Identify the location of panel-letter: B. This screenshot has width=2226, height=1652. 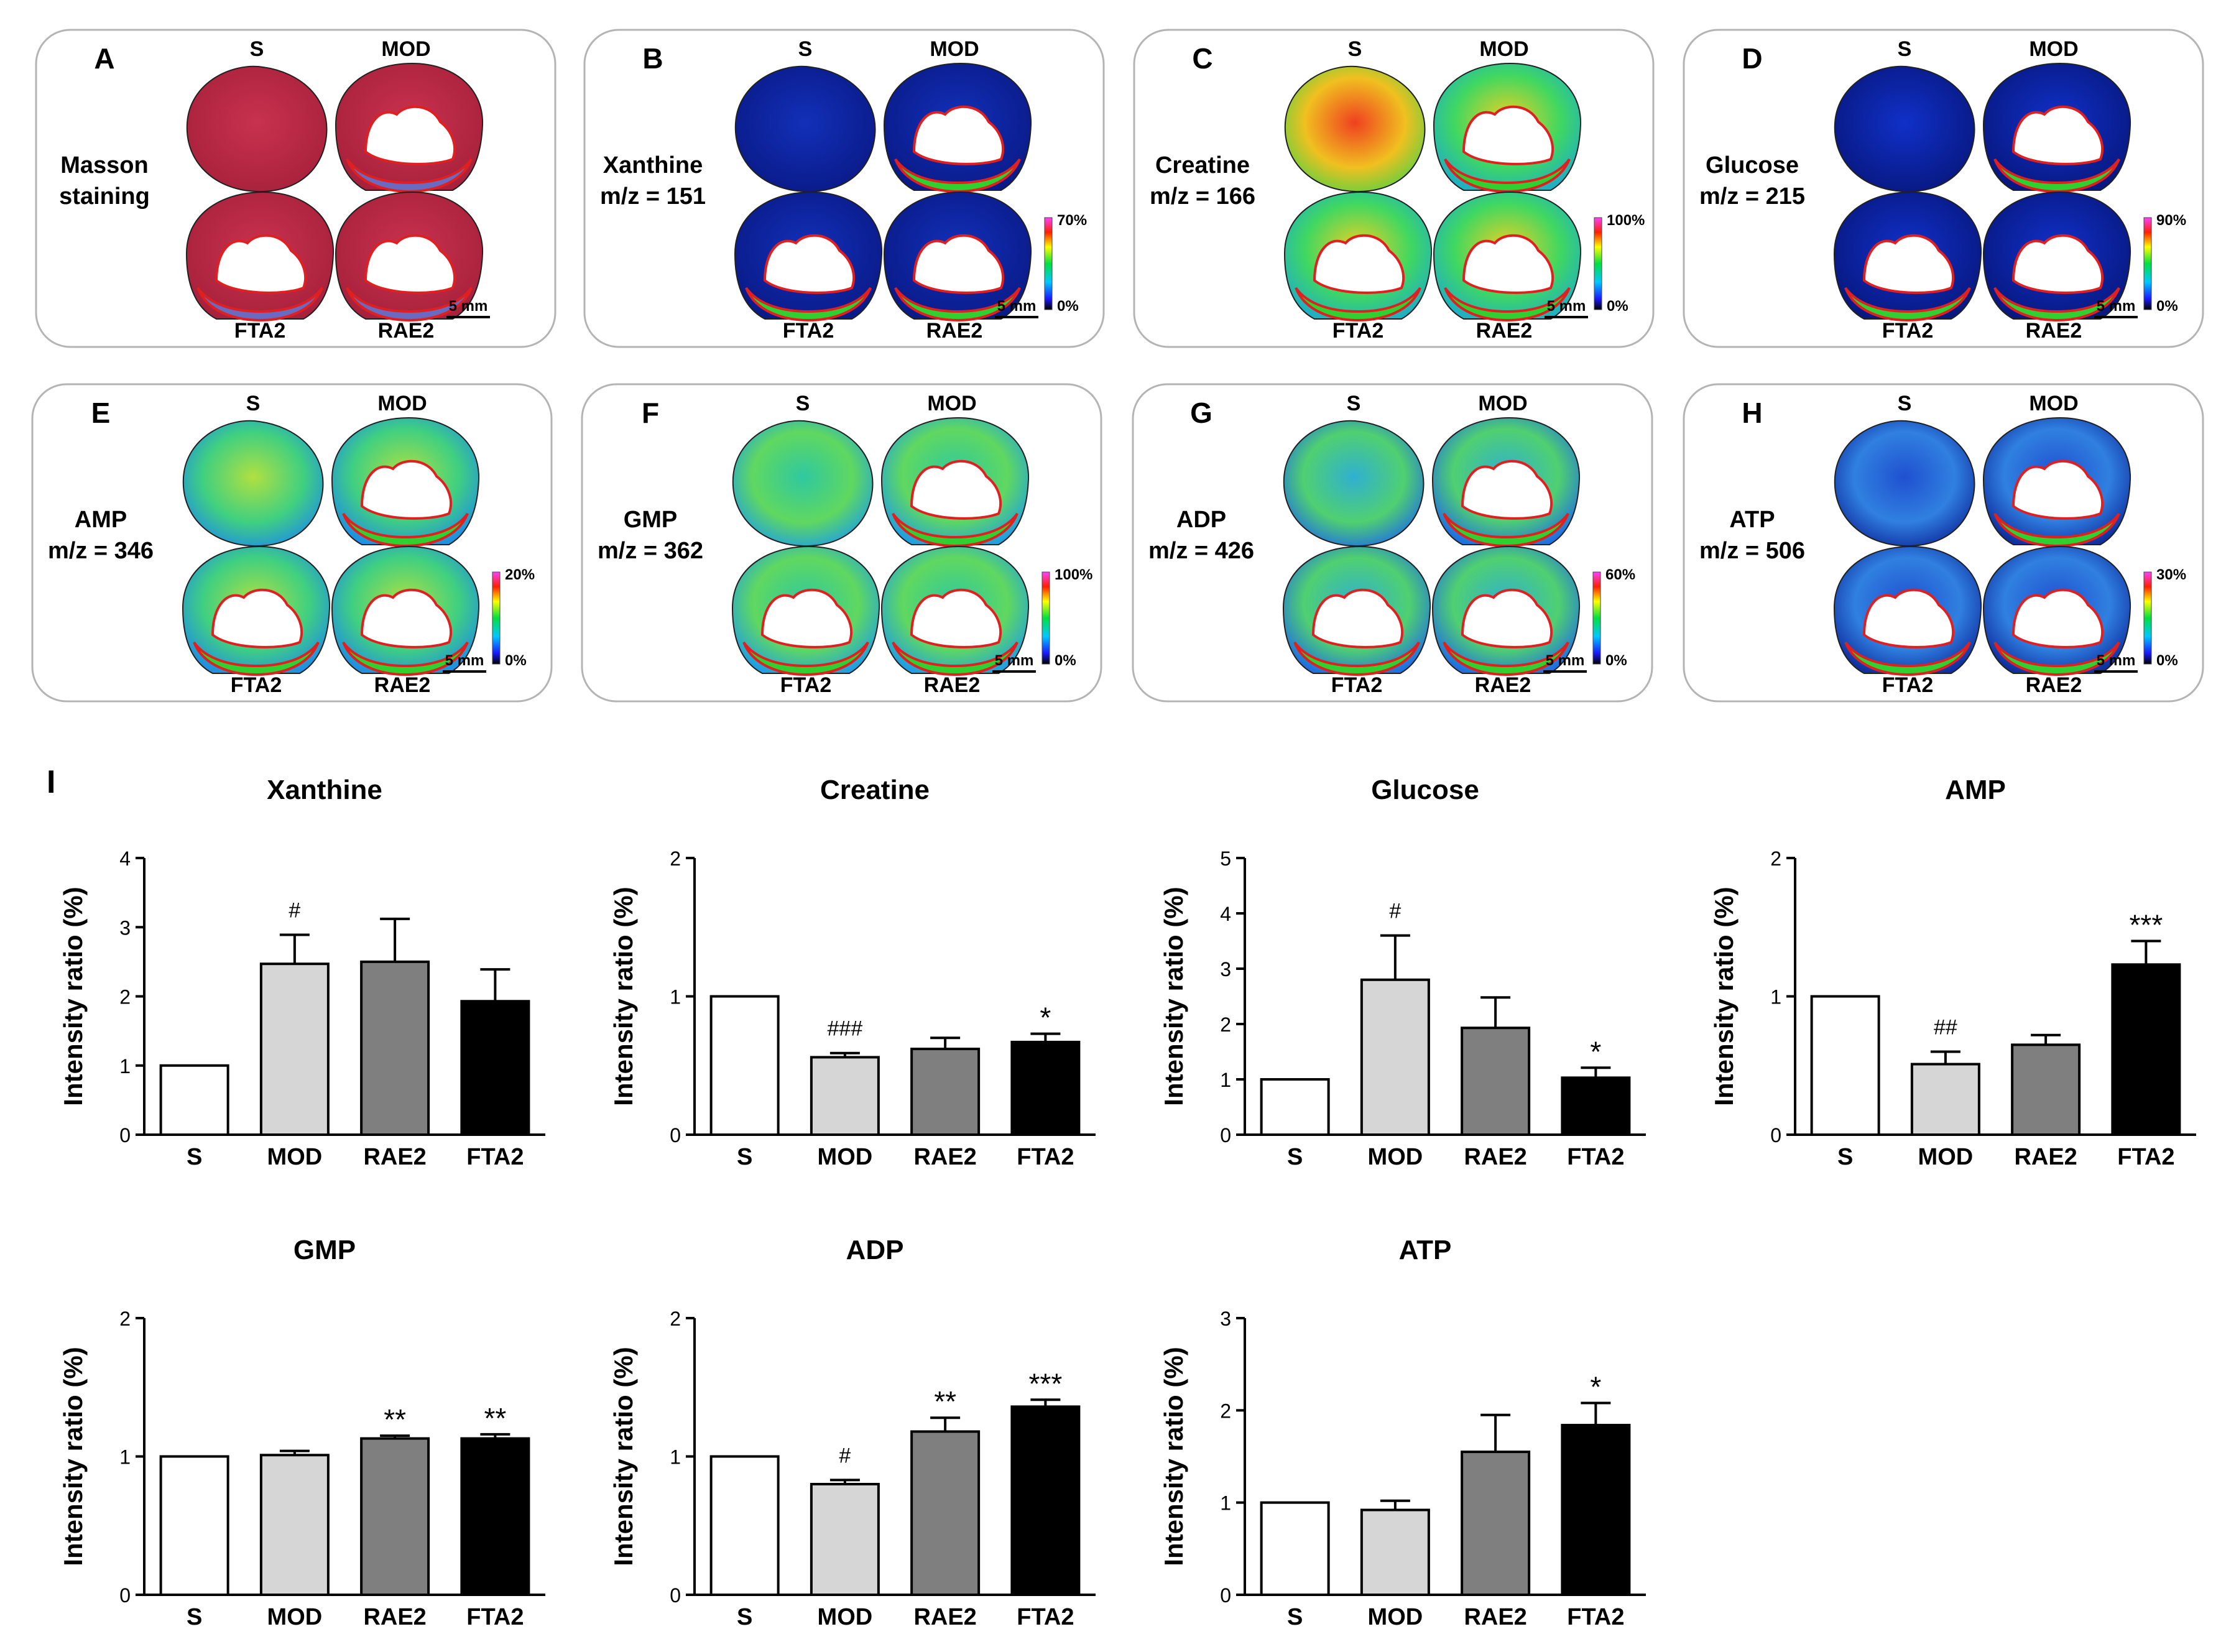
(653, 58).